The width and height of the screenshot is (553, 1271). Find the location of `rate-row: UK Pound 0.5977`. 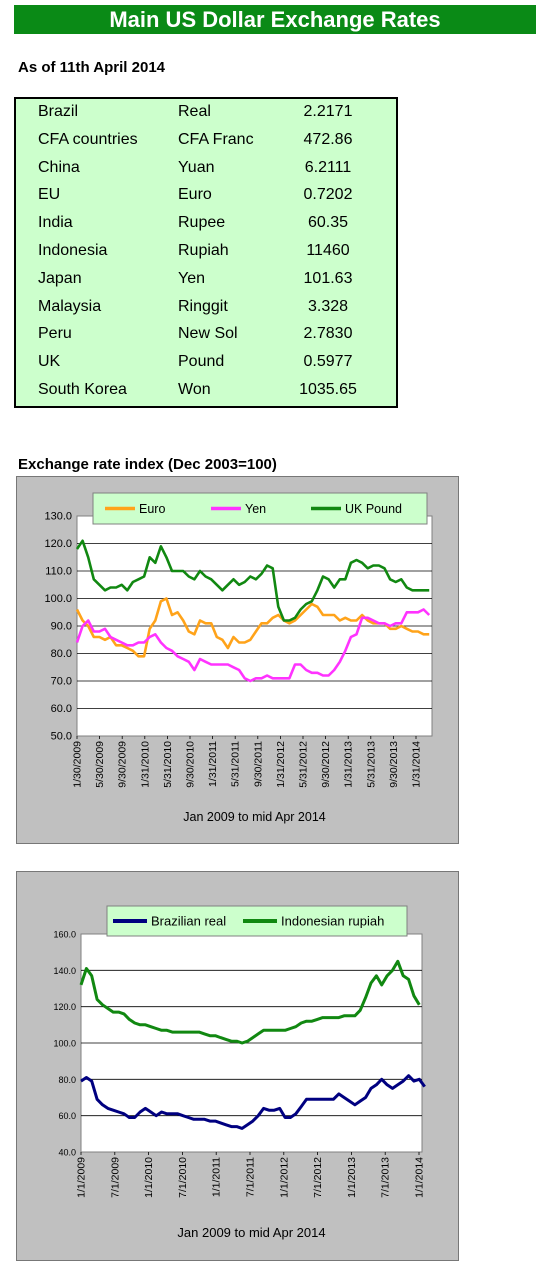

rate-row: UK Pound 0.5977 is located at coordinates (206, 365).